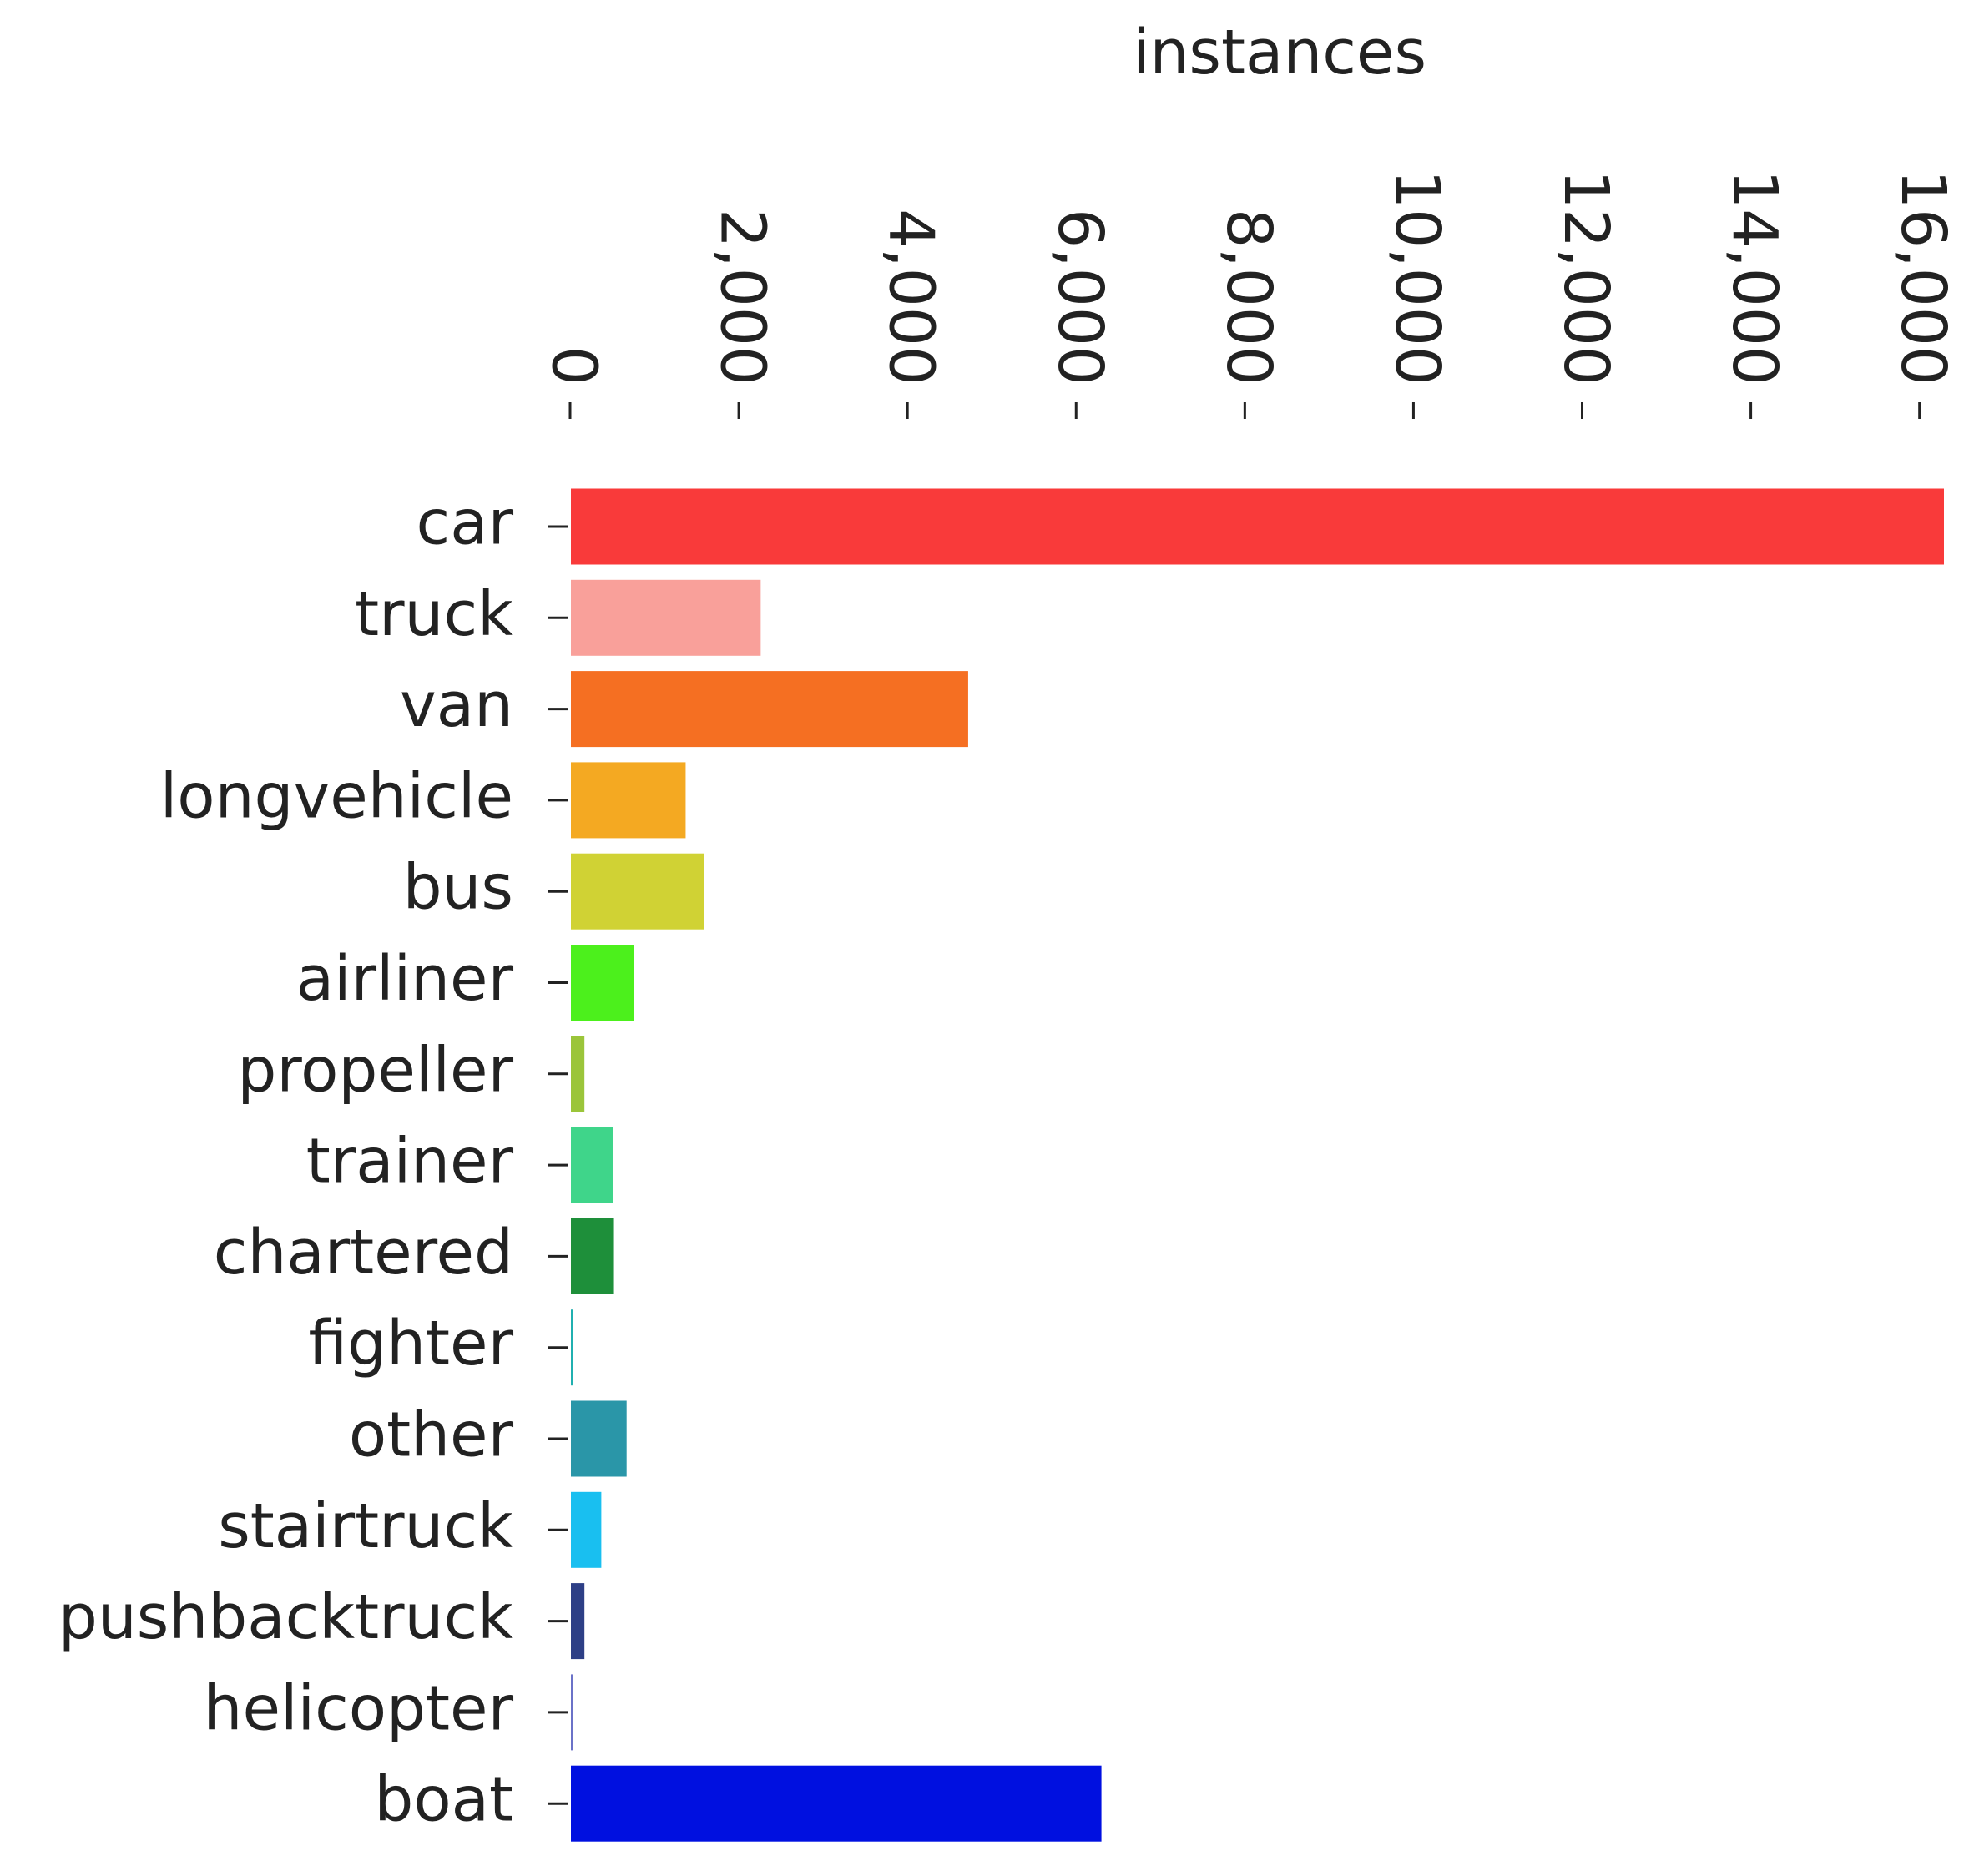 The height and width of the screenshot is (1876, 1964). I want to click on x-tick-label: 14,000, so click(1755, 277).